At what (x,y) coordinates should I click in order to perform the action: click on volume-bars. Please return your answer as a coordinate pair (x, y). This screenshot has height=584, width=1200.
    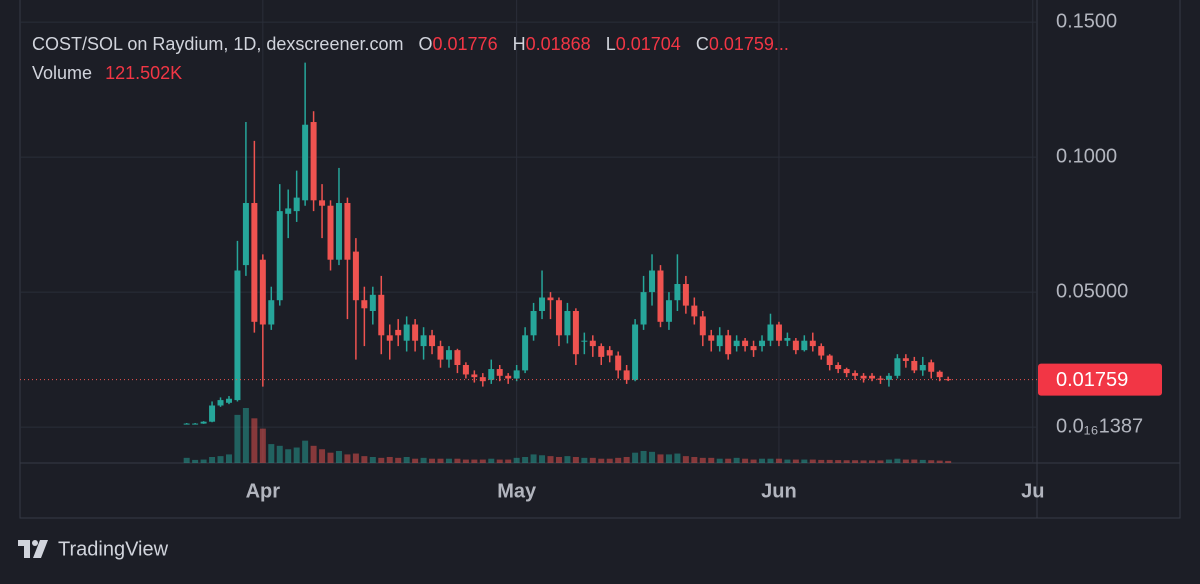
    Looking at the image, I should click on (567, 435).